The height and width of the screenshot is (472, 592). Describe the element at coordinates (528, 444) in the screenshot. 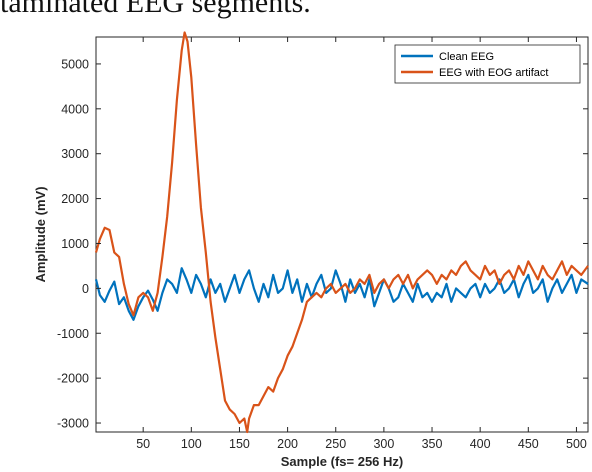

I see `x-tick-label: 450` at that location.